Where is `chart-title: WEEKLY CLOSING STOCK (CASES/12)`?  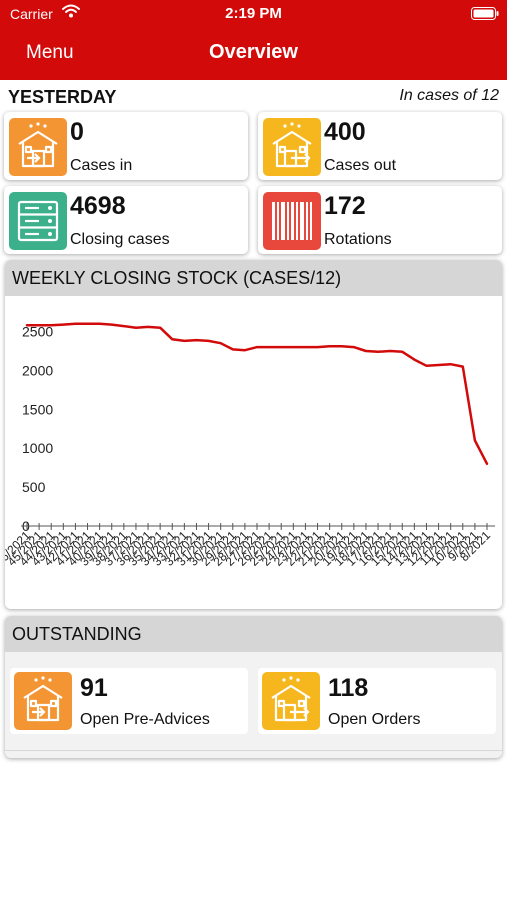 chart-title: WEEKLY CLOSING STOCK (CASES/12) is located at coordinates (177, 278).